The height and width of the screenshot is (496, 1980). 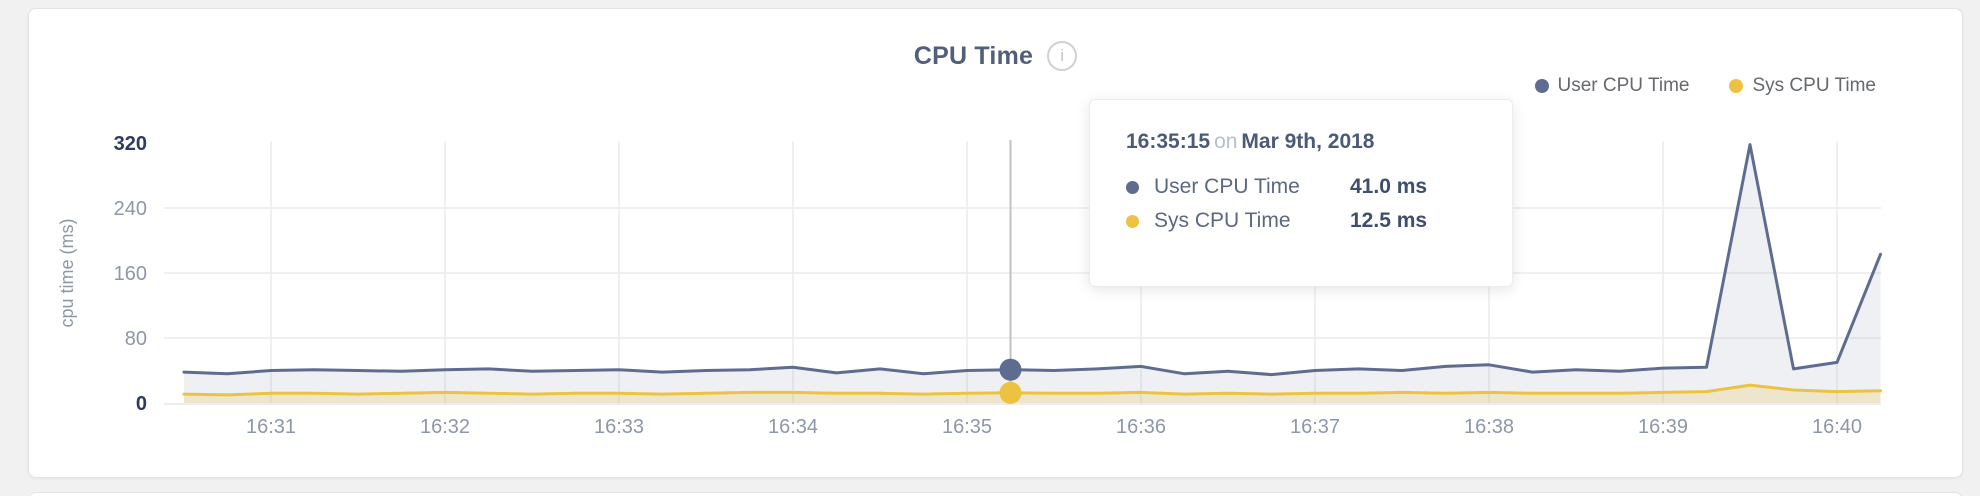 What do you see at coordinates (1814, 85) in the screenshot?
I see `legend-label: Sys CPU Time` at bounding box center [1814, 85].